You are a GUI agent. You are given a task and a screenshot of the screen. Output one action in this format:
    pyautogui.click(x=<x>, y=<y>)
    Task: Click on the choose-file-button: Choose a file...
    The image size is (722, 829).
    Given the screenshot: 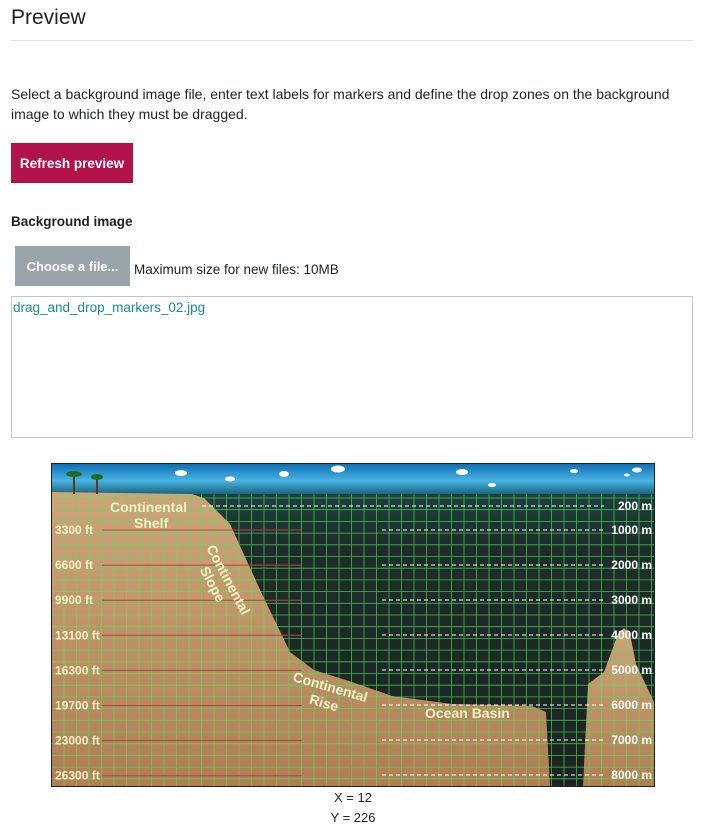 What is the action you would take?
    pyautogui.click(x=72, y=266)
    